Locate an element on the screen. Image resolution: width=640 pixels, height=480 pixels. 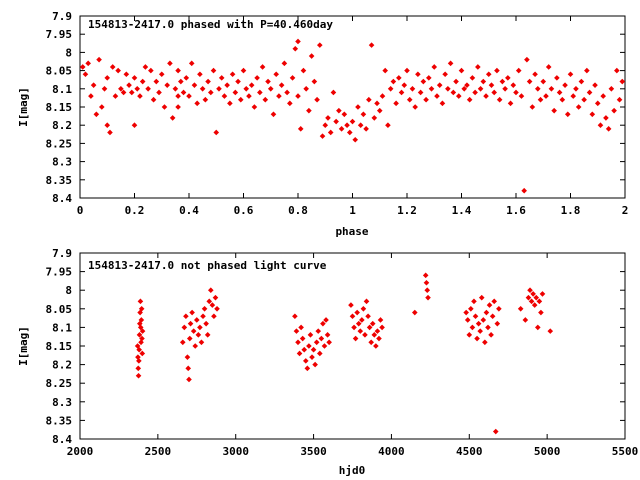
y-tick-labels: 7.9 7.95 8 8.05 8.1 8.15 8.2 8.25 8.3 8.35 8.4 is located at coordinates (59, 346).